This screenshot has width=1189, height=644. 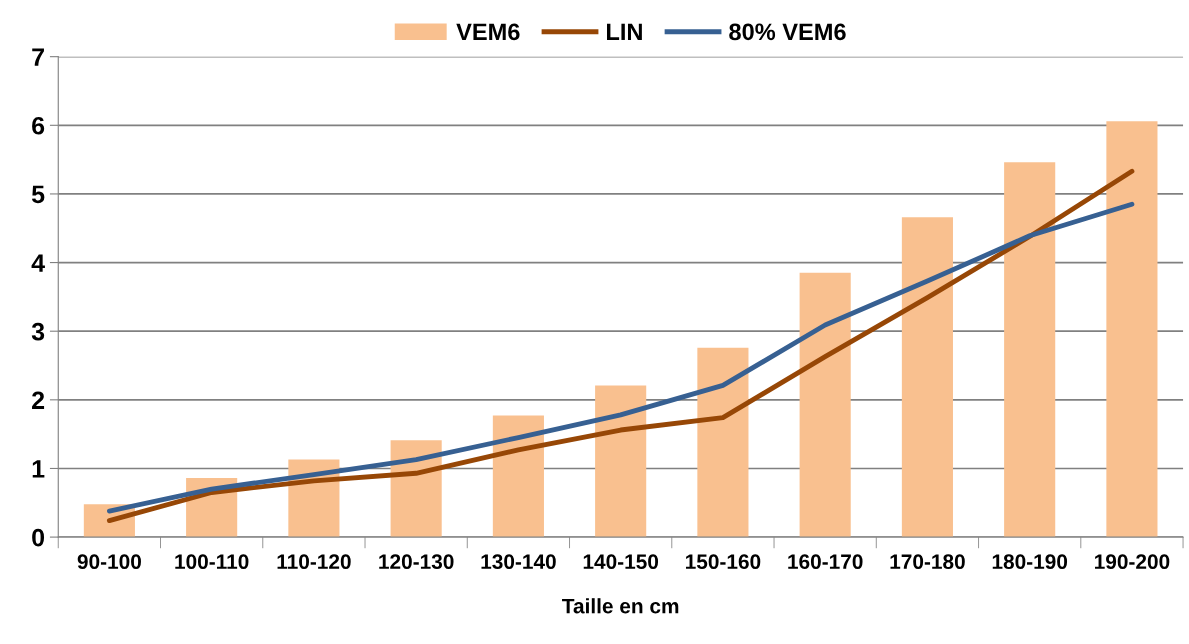 I want to click on y-tick-label: 1, so click(x=38, y=469).